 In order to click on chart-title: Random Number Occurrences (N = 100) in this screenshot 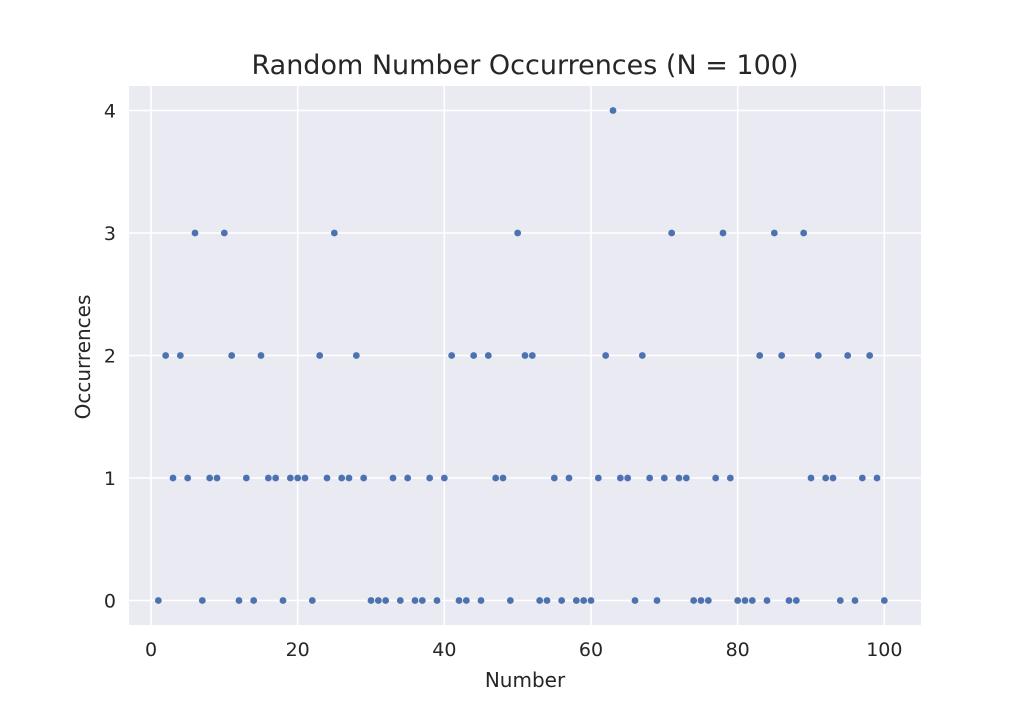, I will do `click(524, 65)`.